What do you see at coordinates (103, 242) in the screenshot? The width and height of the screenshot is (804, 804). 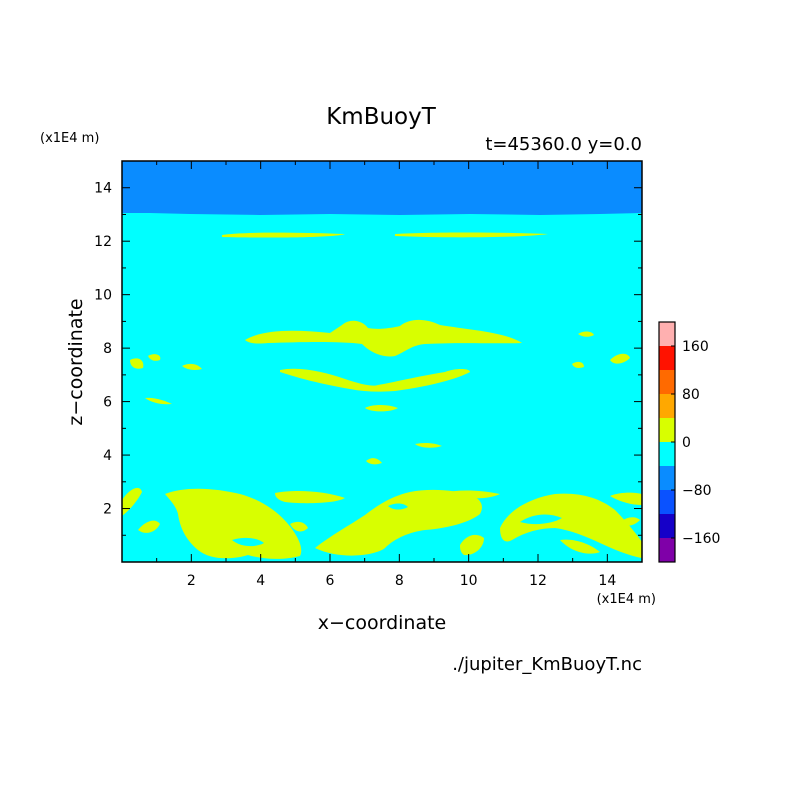 I see `y-tick-label: 12` at bounding box center [103, 242].